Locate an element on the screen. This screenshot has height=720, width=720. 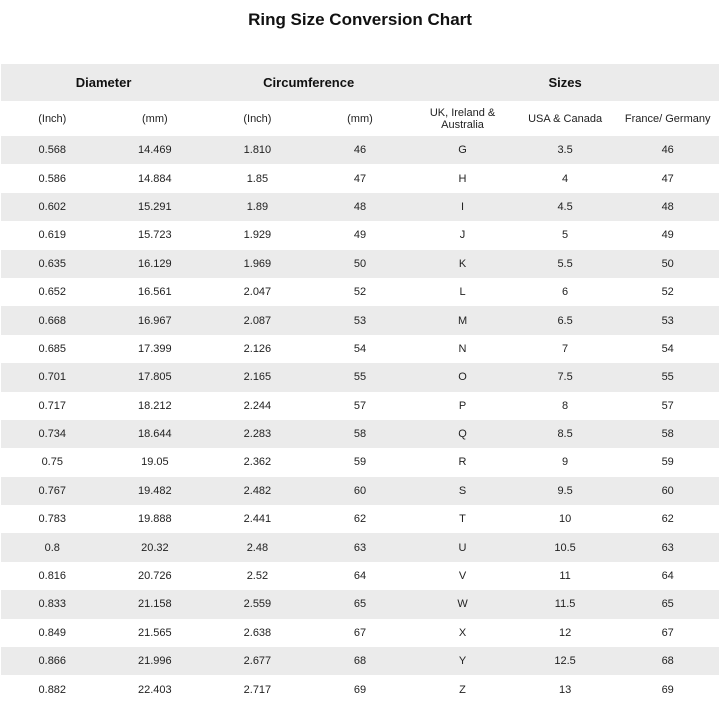
cell-diameter-mm: 19.482 is located at coordinates (155, 490).